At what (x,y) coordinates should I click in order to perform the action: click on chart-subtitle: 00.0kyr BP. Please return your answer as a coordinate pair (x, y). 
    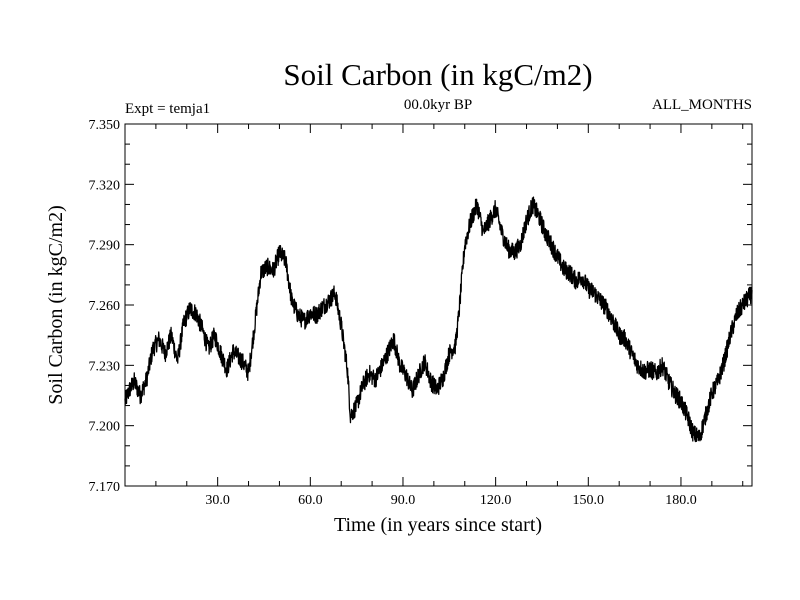
    Looking at the image, I should click on (438, 105).